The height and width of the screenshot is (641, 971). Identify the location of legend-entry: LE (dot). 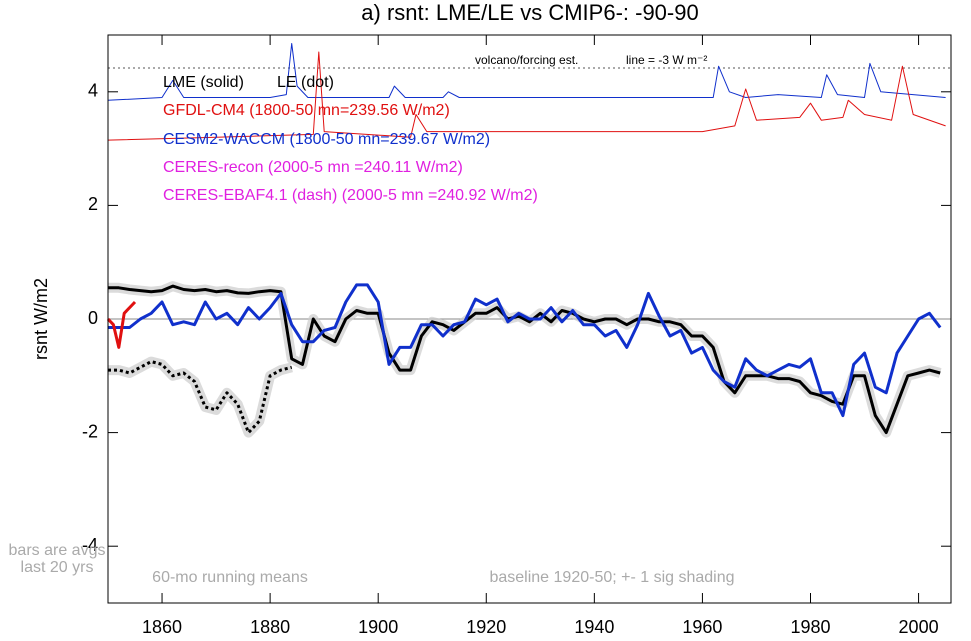
(305, 82).